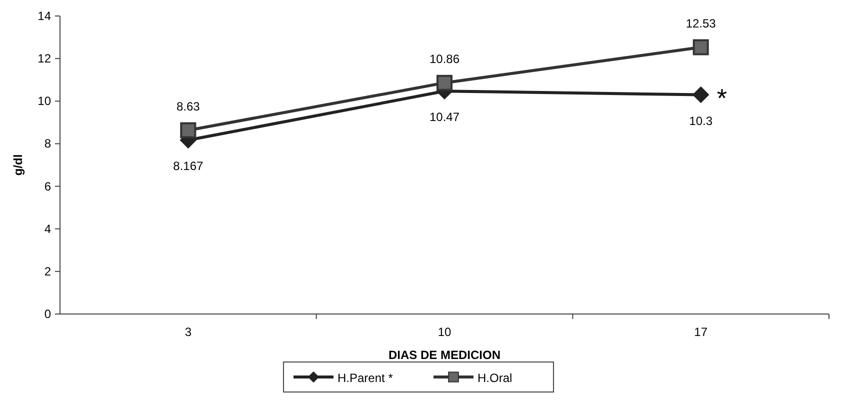 The image size is (841, 414). What do you see at coordinates (188, 166) in the screenshot?
I see `data-label: 8.167` at bounding box center [188, 166].